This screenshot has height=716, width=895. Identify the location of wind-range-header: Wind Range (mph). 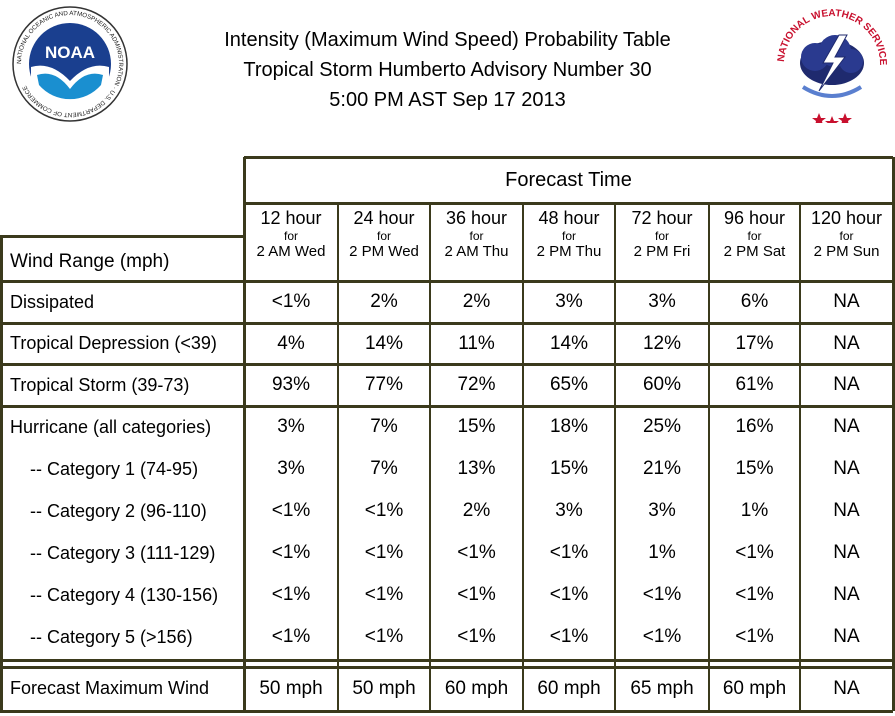
(90, 261).